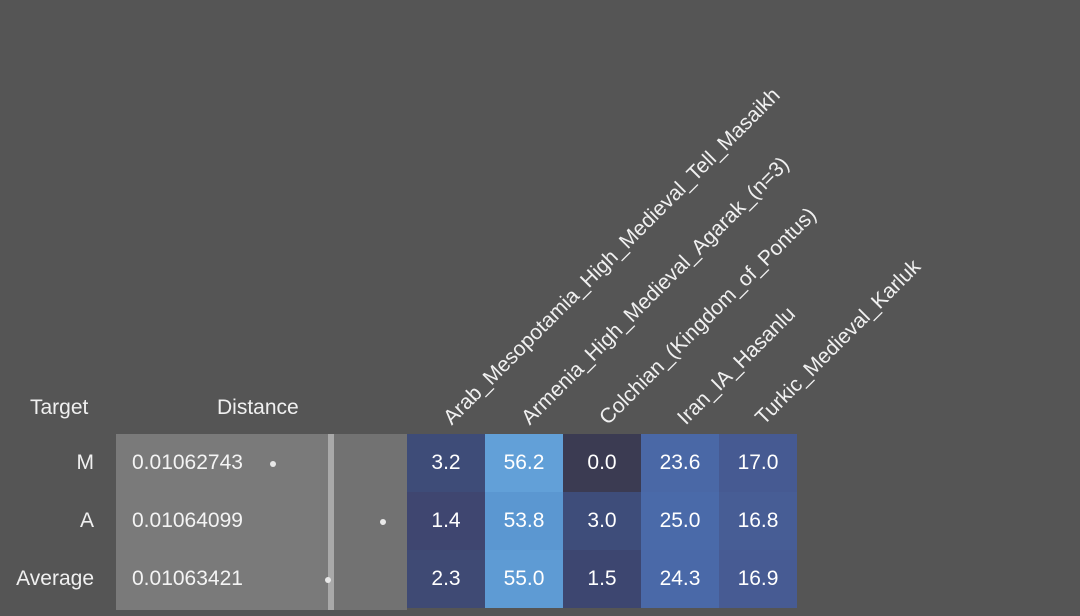  I want to click on distance-value: 0.01064099, so click(187, 520).